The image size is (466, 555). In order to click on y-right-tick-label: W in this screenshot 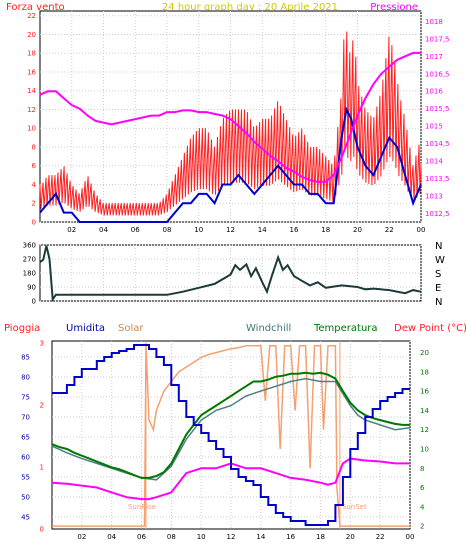, I will do `click(440, 260)`.